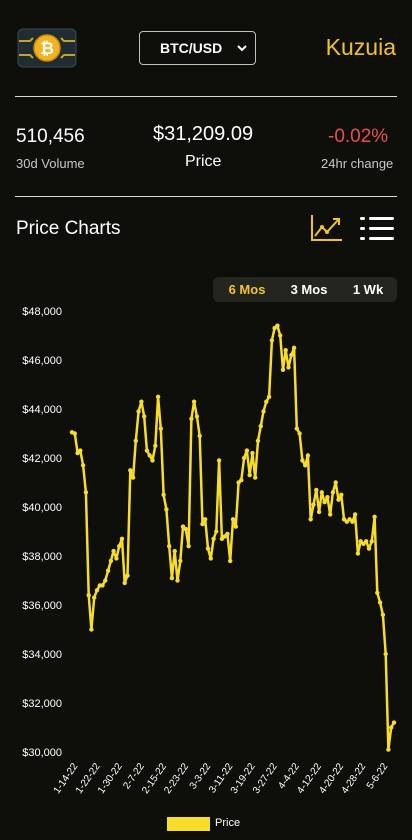 The image size is (412, 840). I want to click on bitcoin-chip-icon: ₿, so click(47, 48).